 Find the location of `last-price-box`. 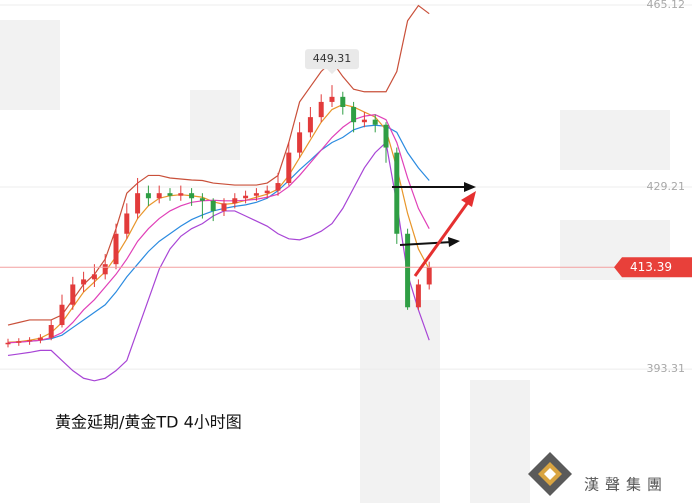

last-price-box is located at coordinates (653, 267).